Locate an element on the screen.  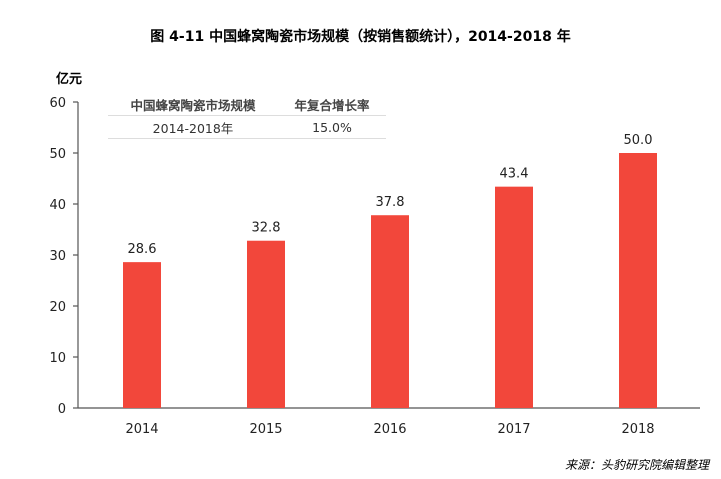
y-tick-label: 40 is located at coordinates (57, 205).